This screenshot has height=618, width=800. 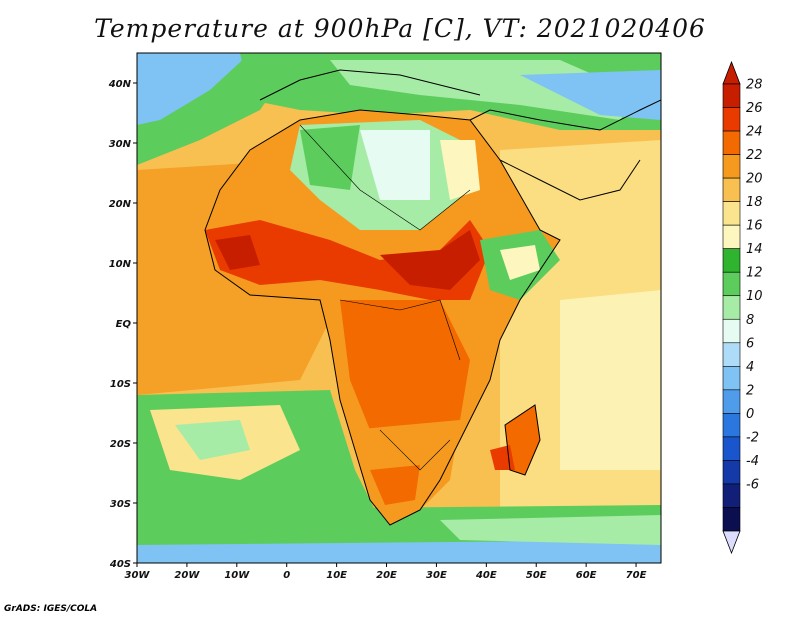 What do you see at coordinates (436, 575) in the screenshot?
I see `lon-tick-label: 30E` at bounding box center [436, 575].